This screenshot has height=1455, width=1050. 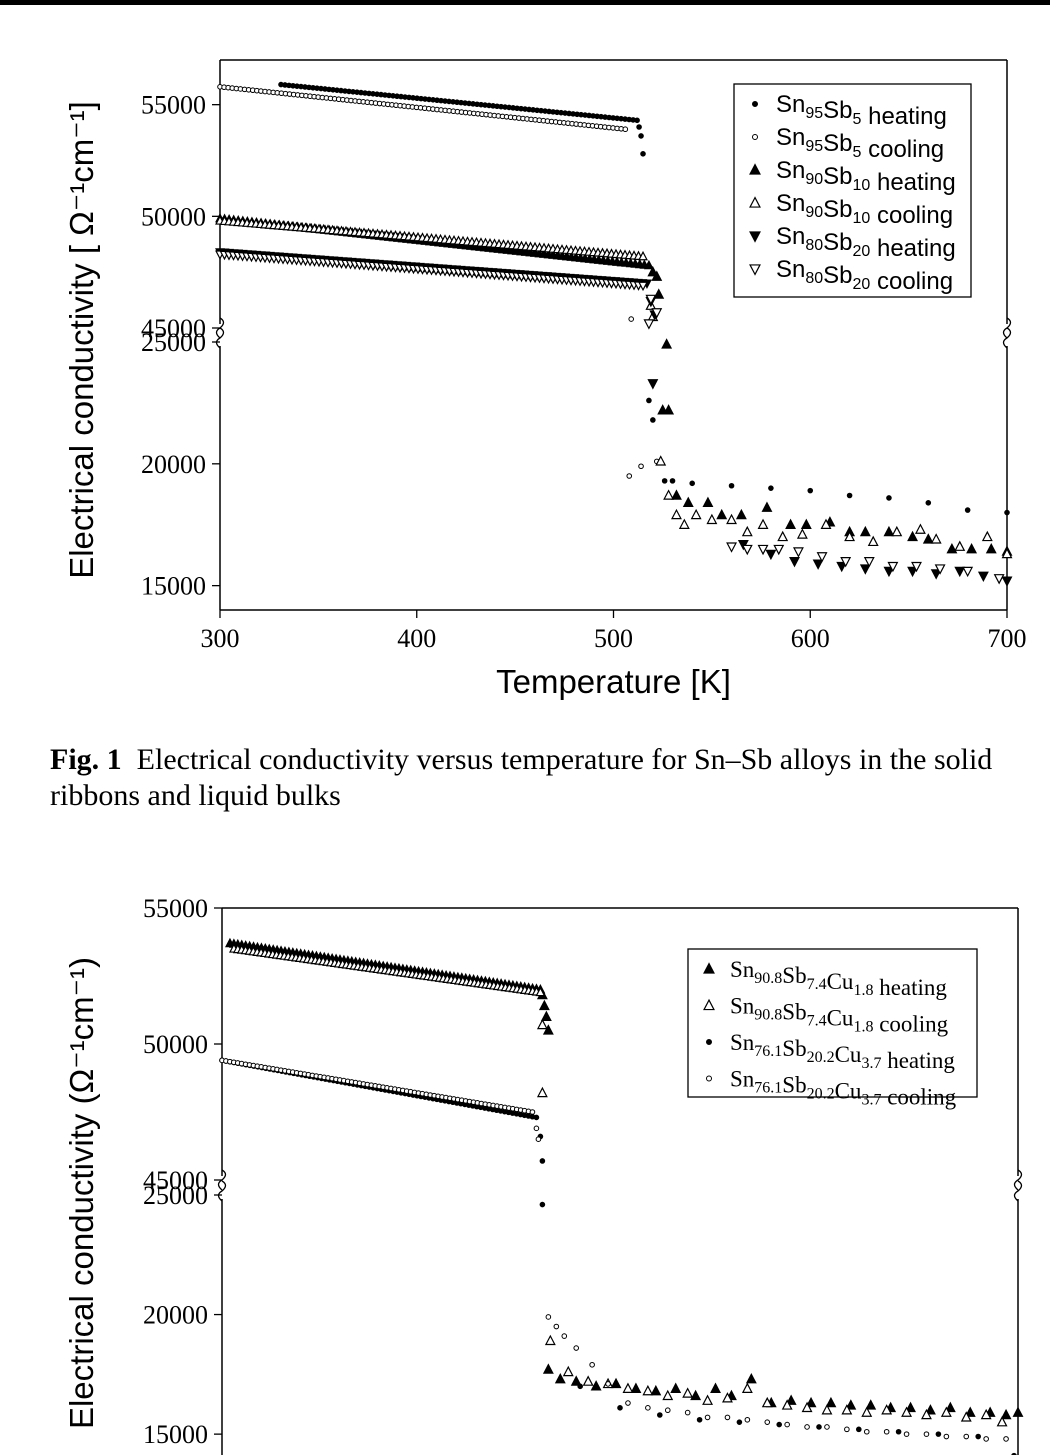 I want to click on y-tick-label: 20000, so click(x=175, y=1315).